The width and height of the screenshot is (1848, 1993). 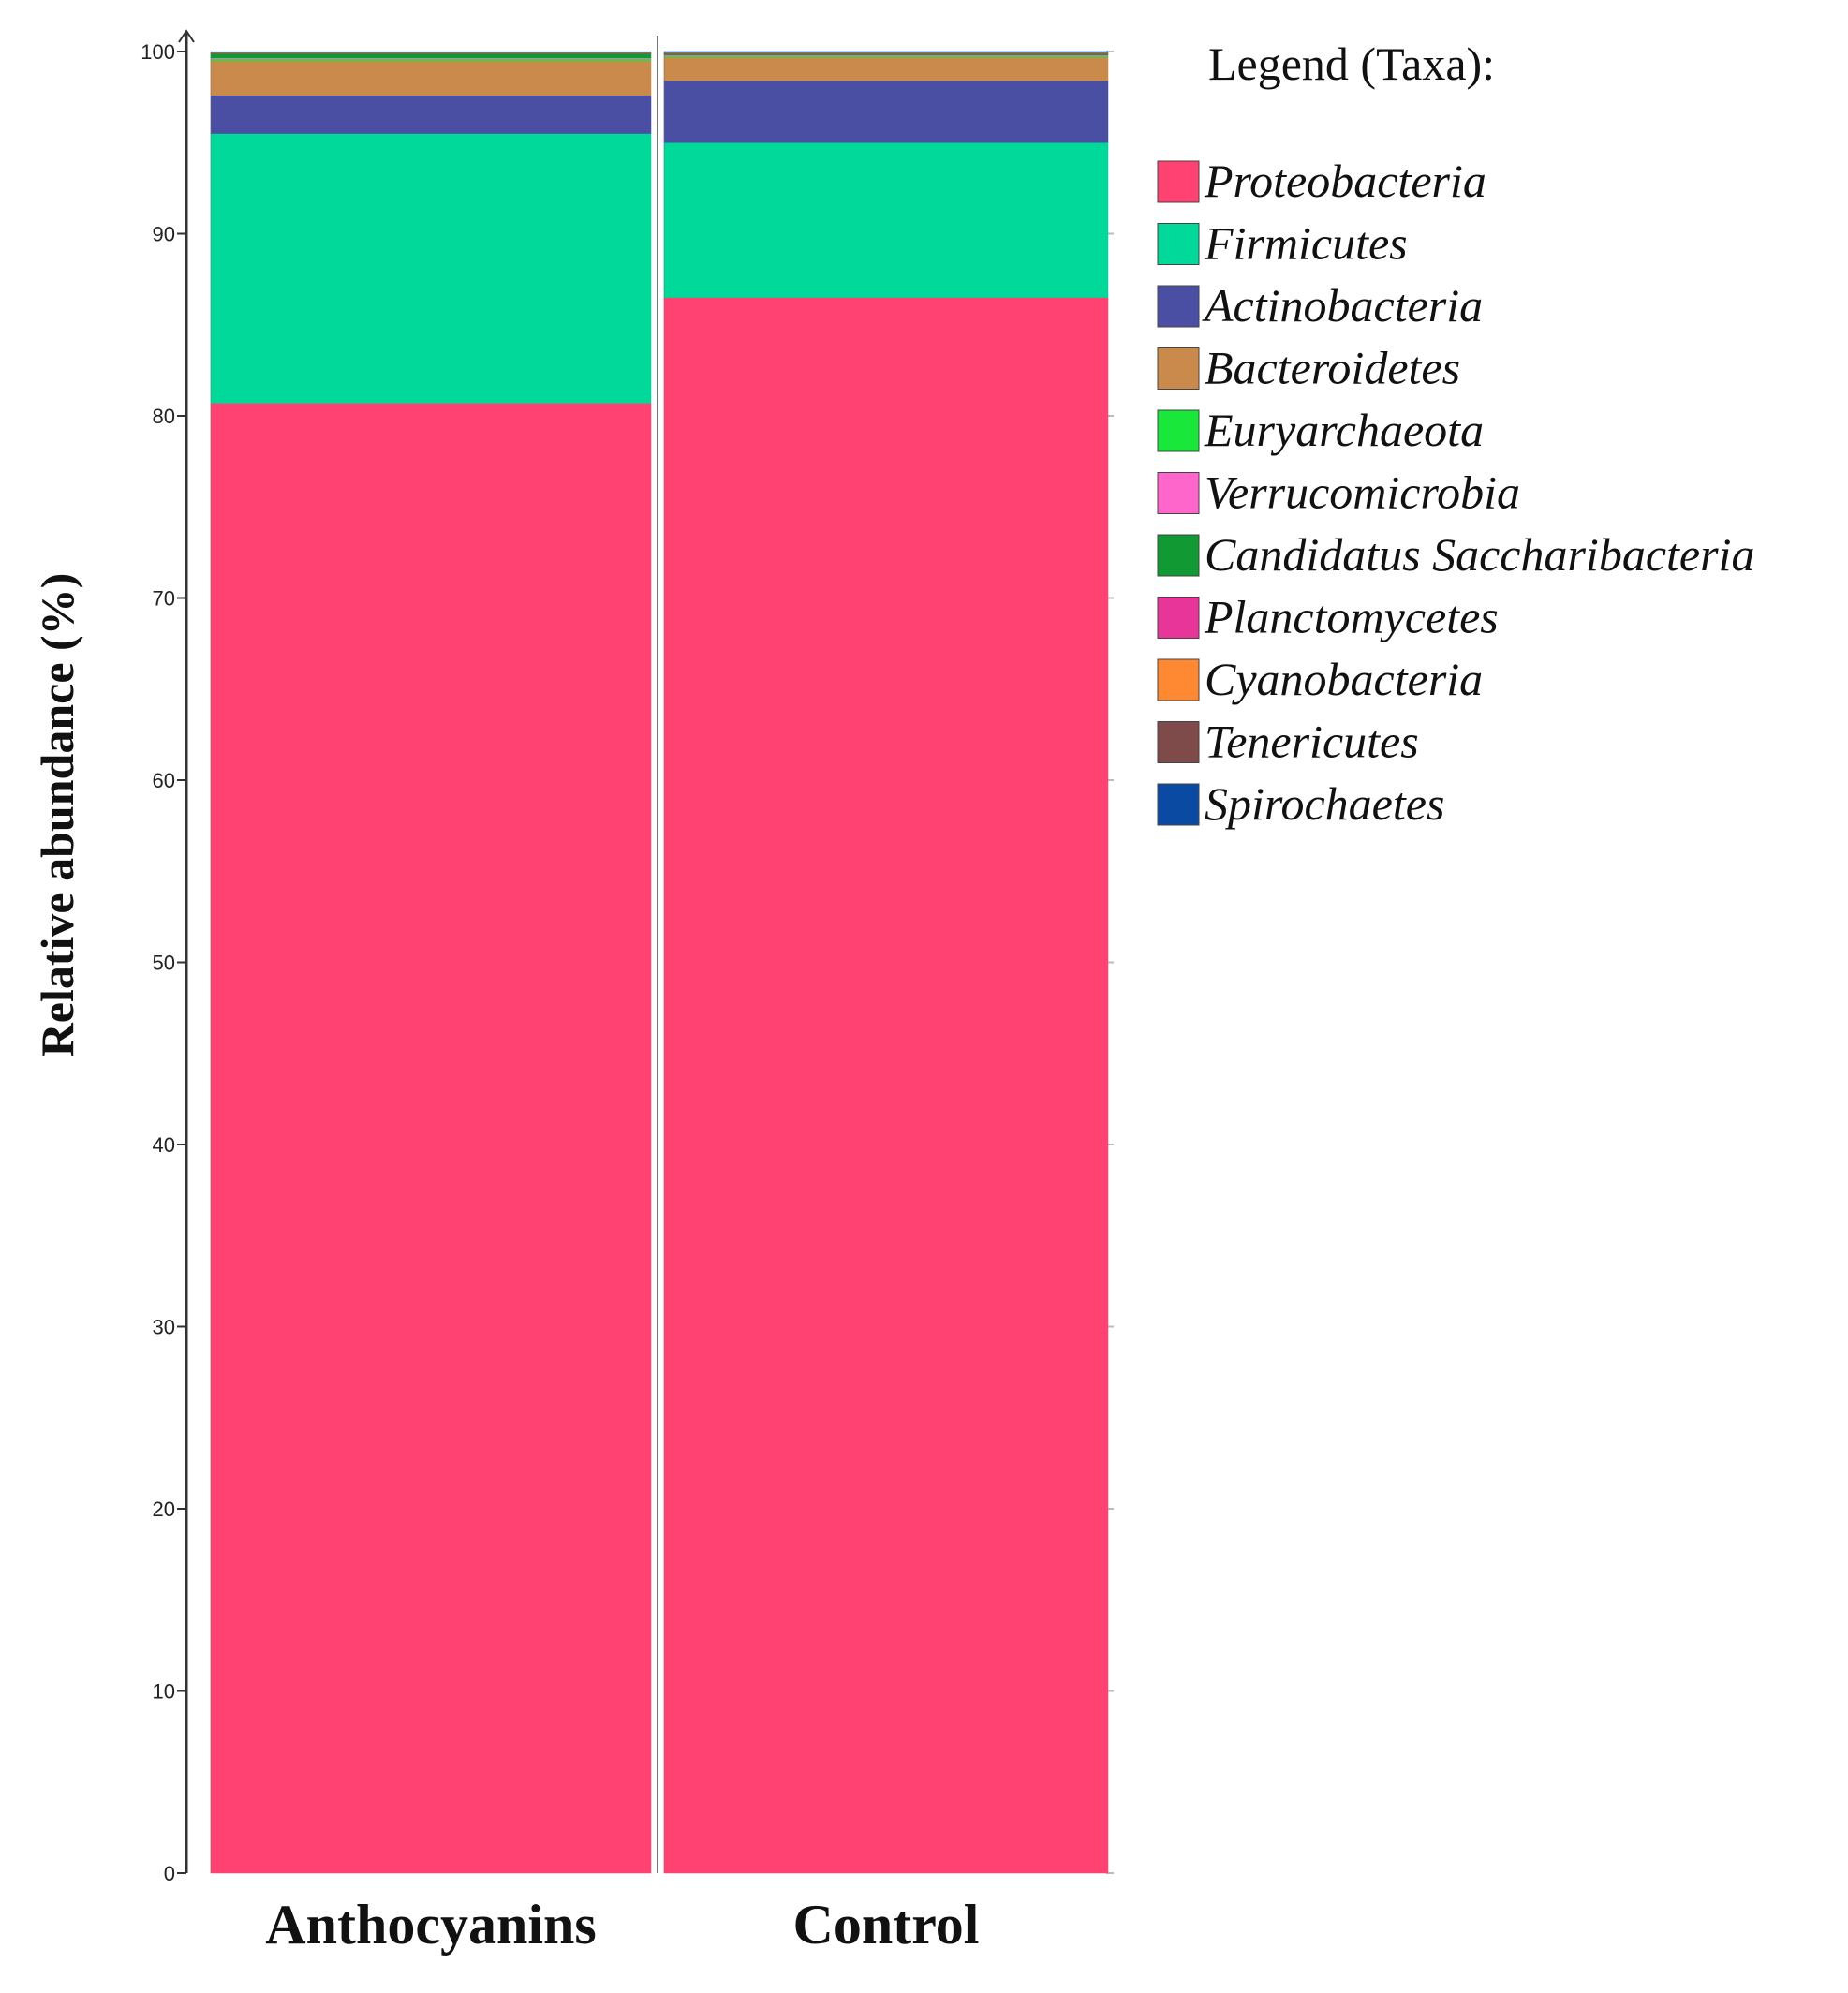 I want to click on bar-segment-anthocyanins-firmicutes, so click(x=431, y=269).